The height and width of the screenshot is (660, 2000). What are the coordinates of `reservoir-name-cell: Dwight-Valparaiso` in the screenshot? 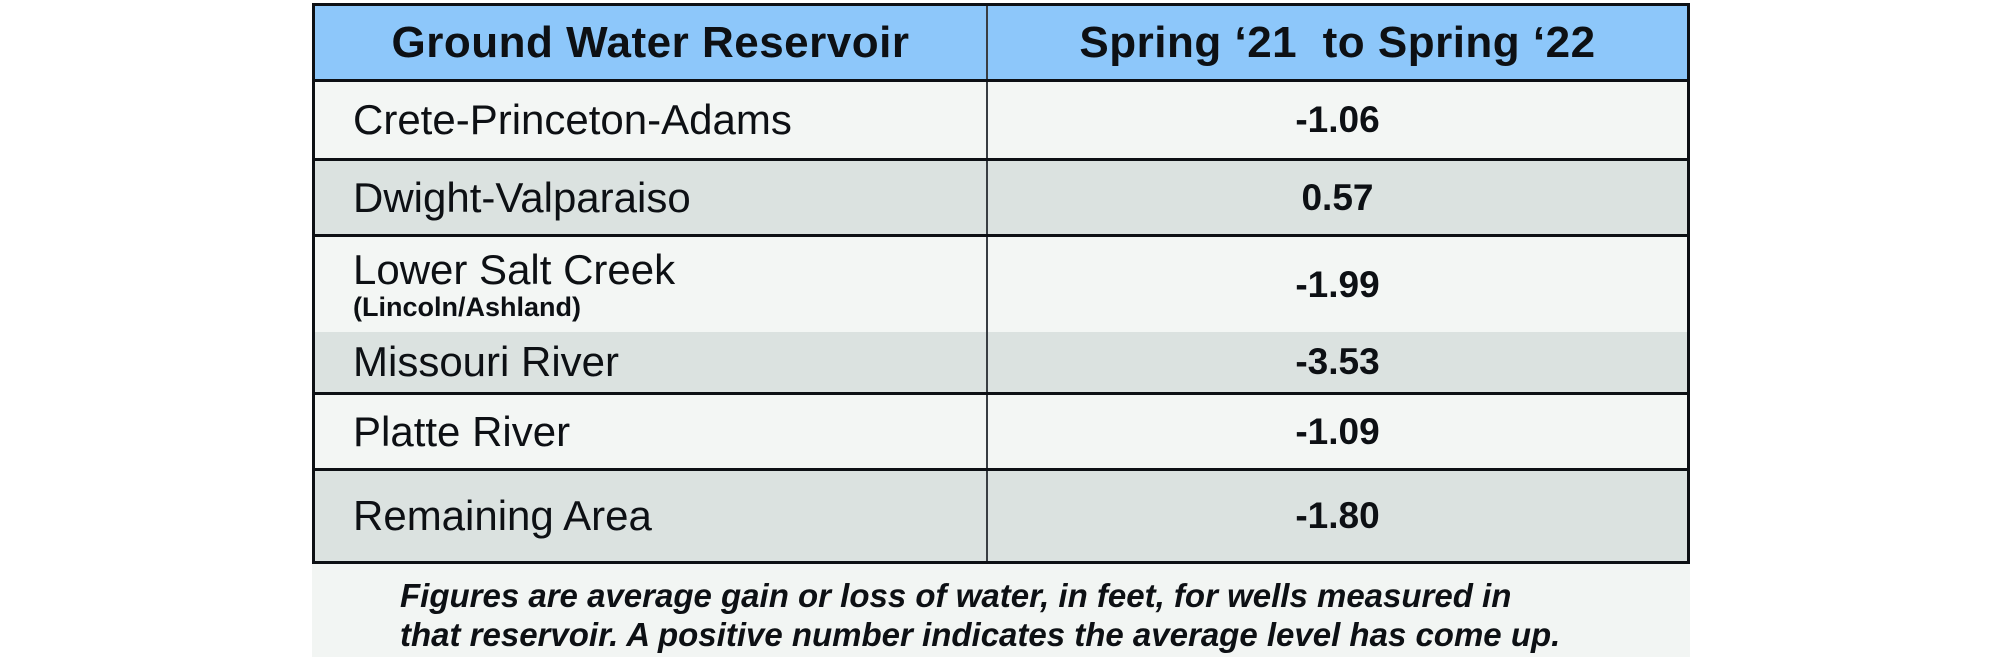 It's located at (522, 197).